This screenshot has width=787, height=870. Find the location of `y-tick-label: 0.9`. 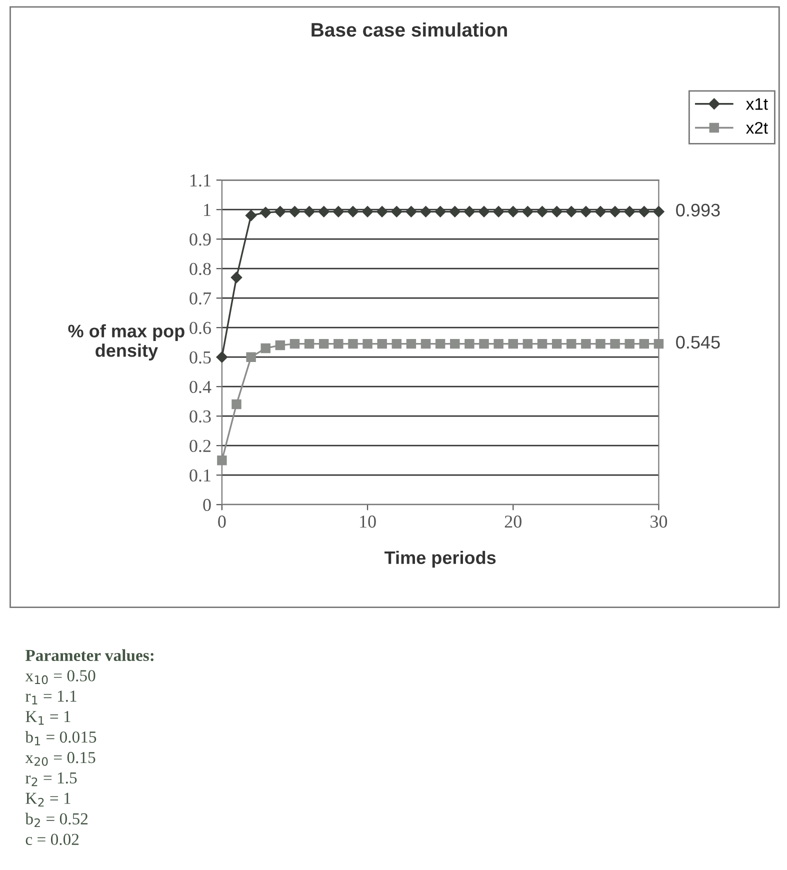

y-tick-label: 0.9 is located at coordinates (200, 239).